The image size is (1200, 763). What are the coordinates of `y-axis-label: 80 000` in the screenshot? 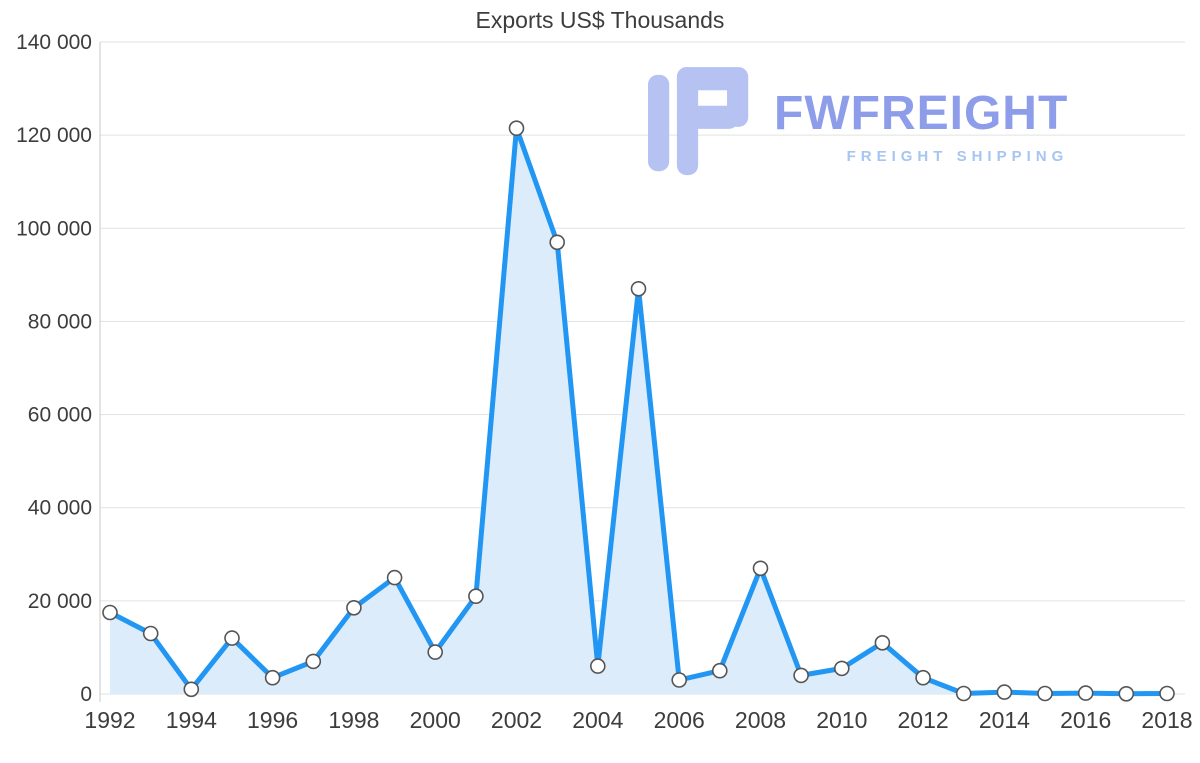 It's located at (60, 321).